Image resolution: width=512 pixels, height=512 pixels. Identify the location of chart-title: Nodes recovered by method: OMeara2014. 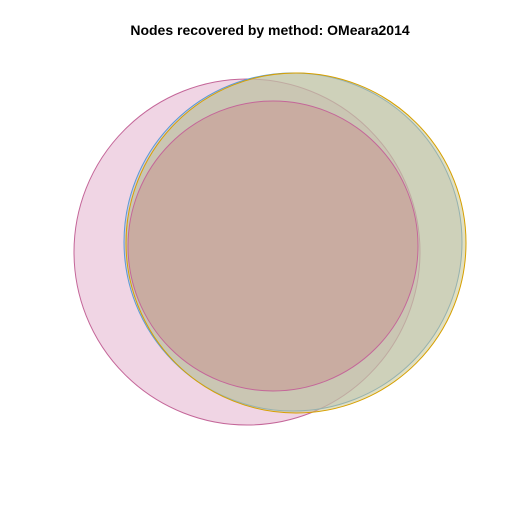
(270, 30).